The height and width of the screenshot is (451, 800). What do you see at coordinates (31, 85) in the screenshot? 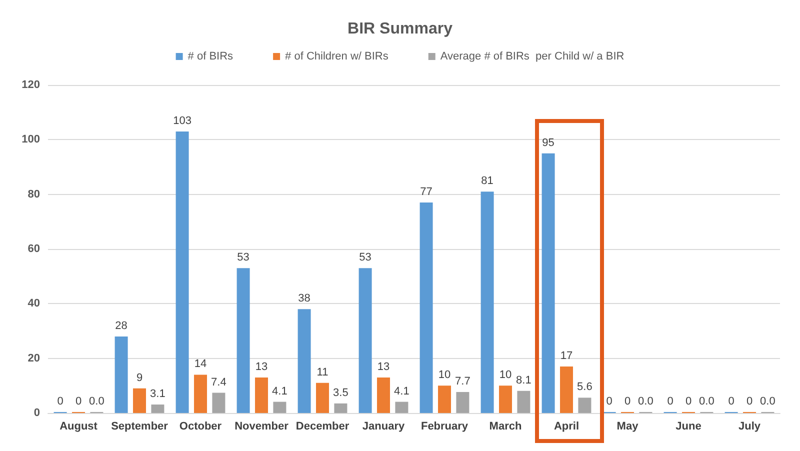
I see `y-tick-label: 120` at bounding box center [31, 85].